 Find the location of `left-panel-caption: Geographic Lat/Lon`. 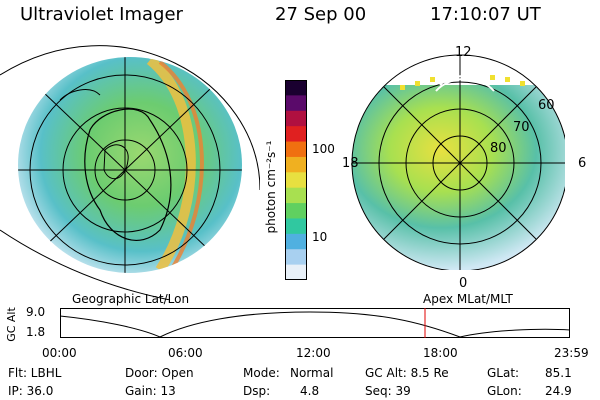

left-panel-caption: Geographic Lat/Lon is located at coordinates (131, 299).